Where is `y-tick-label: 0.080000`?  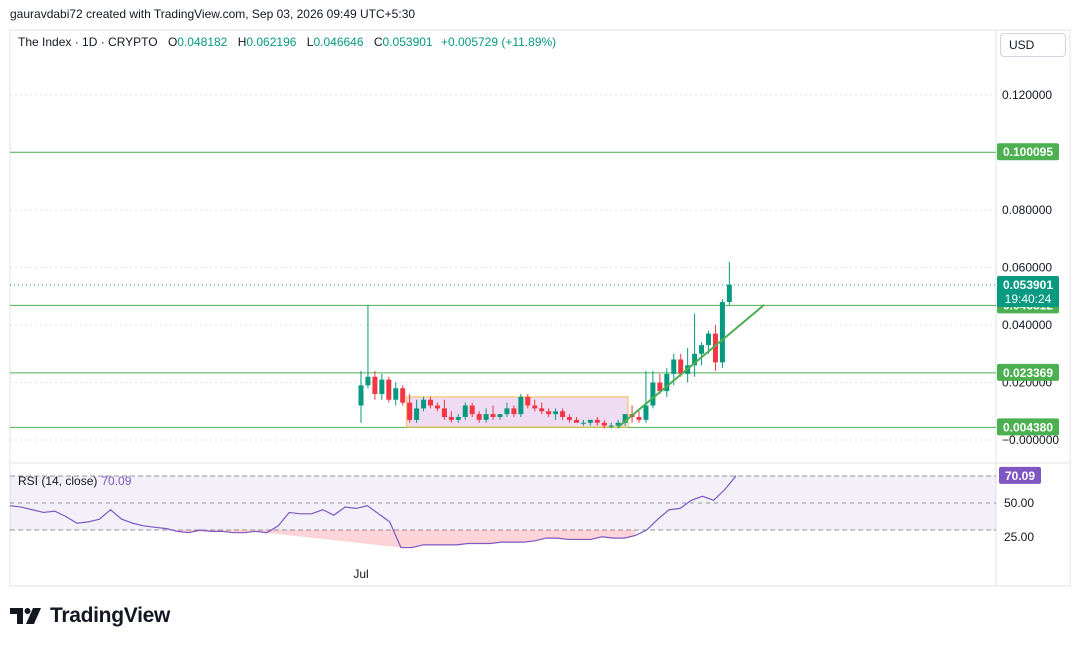
y-tick-label: 0.080000 is located at coordinates (1027, 210).